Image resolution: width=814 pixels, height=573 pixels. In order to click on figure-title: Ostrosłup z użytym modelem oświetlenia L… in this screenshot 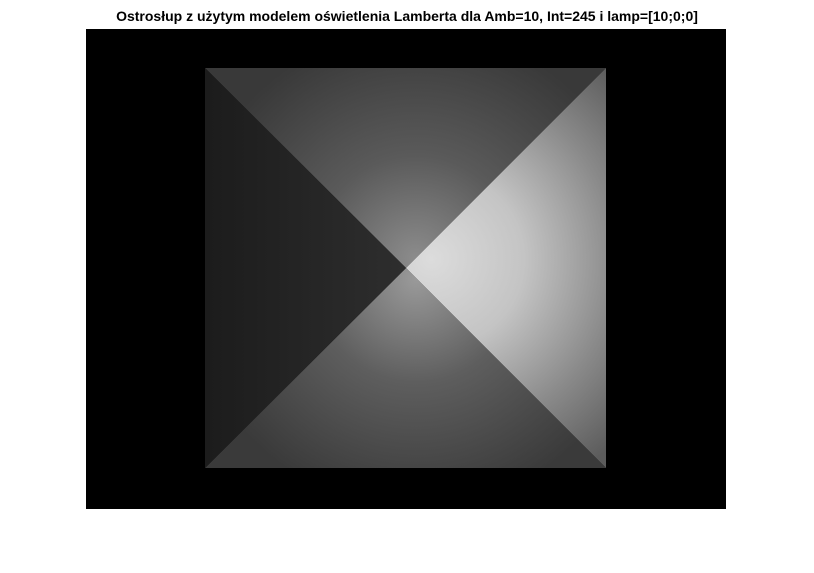, I will do `click(407, 16)`.